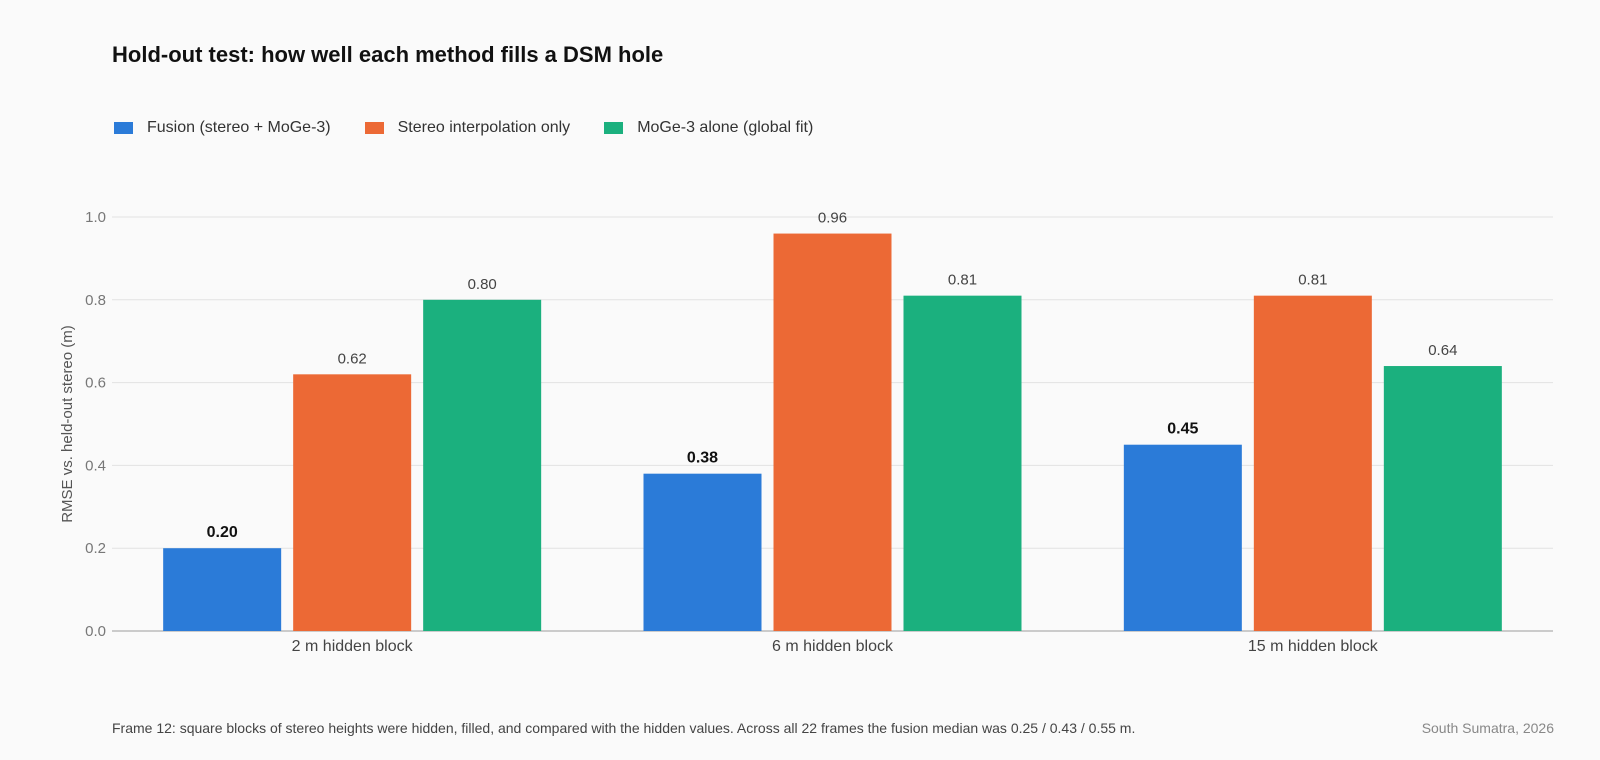 The height and width of the screenshot is (760, 1600). What do you see at coordinates (725, 127) in the screenshot?
I see `legend-label: MoGe-3 alone (global fit)` at bounding box center [725, 127].